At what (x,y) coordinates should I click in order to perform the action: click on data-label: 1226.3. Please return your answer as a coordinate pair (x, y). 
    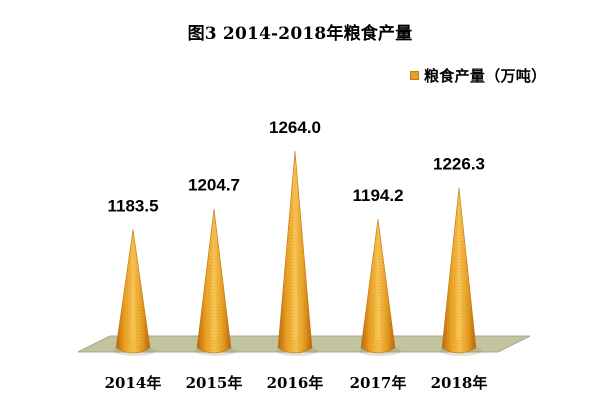
    Looking at the image, I should click on (459, 164).